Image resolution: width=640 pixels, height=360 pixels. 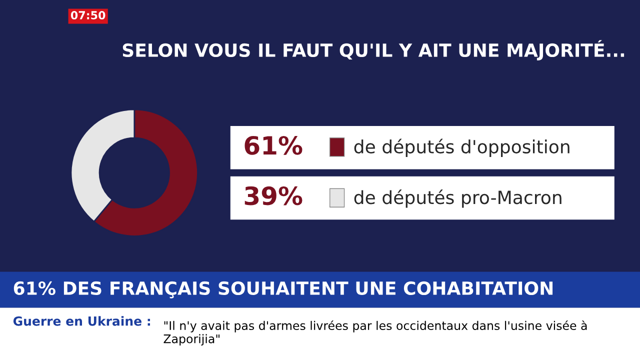 I want to click on text: 07:50, so click(x=88, y=15).